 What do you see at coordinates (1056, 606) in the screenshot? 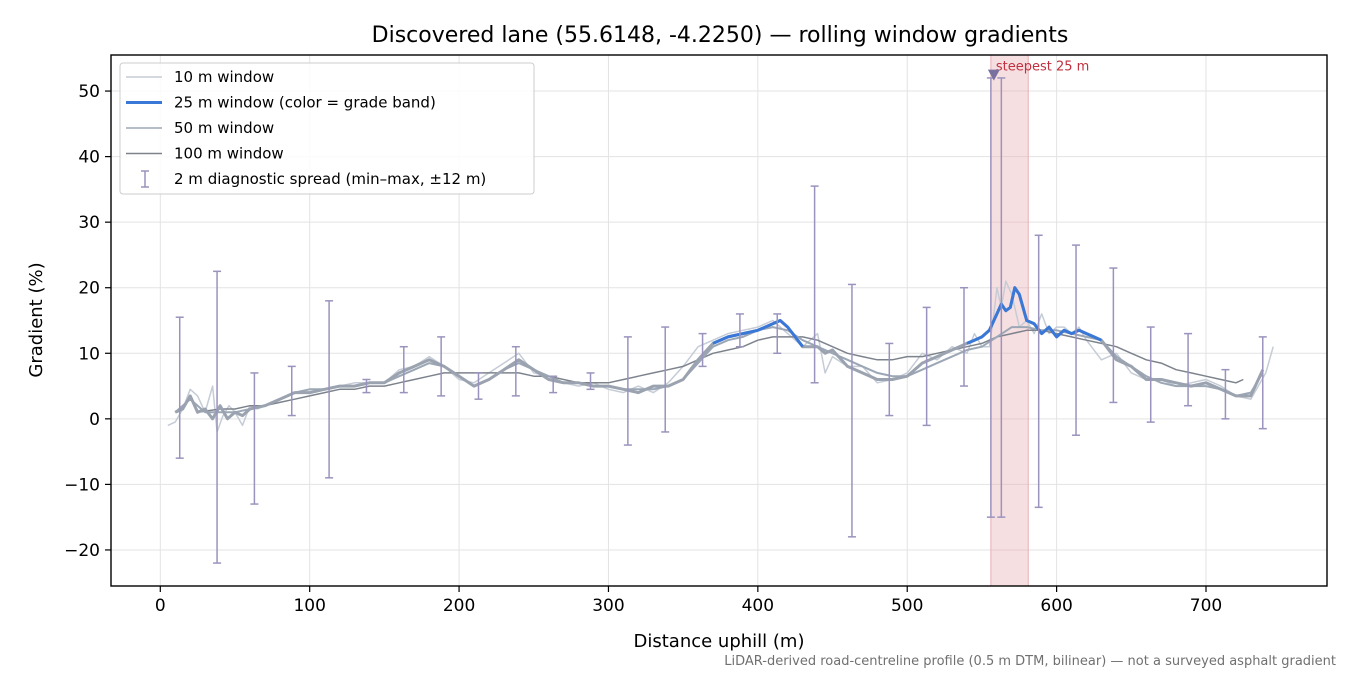
I see `x-tick-label: 600` at bounding box center [1056, 606].